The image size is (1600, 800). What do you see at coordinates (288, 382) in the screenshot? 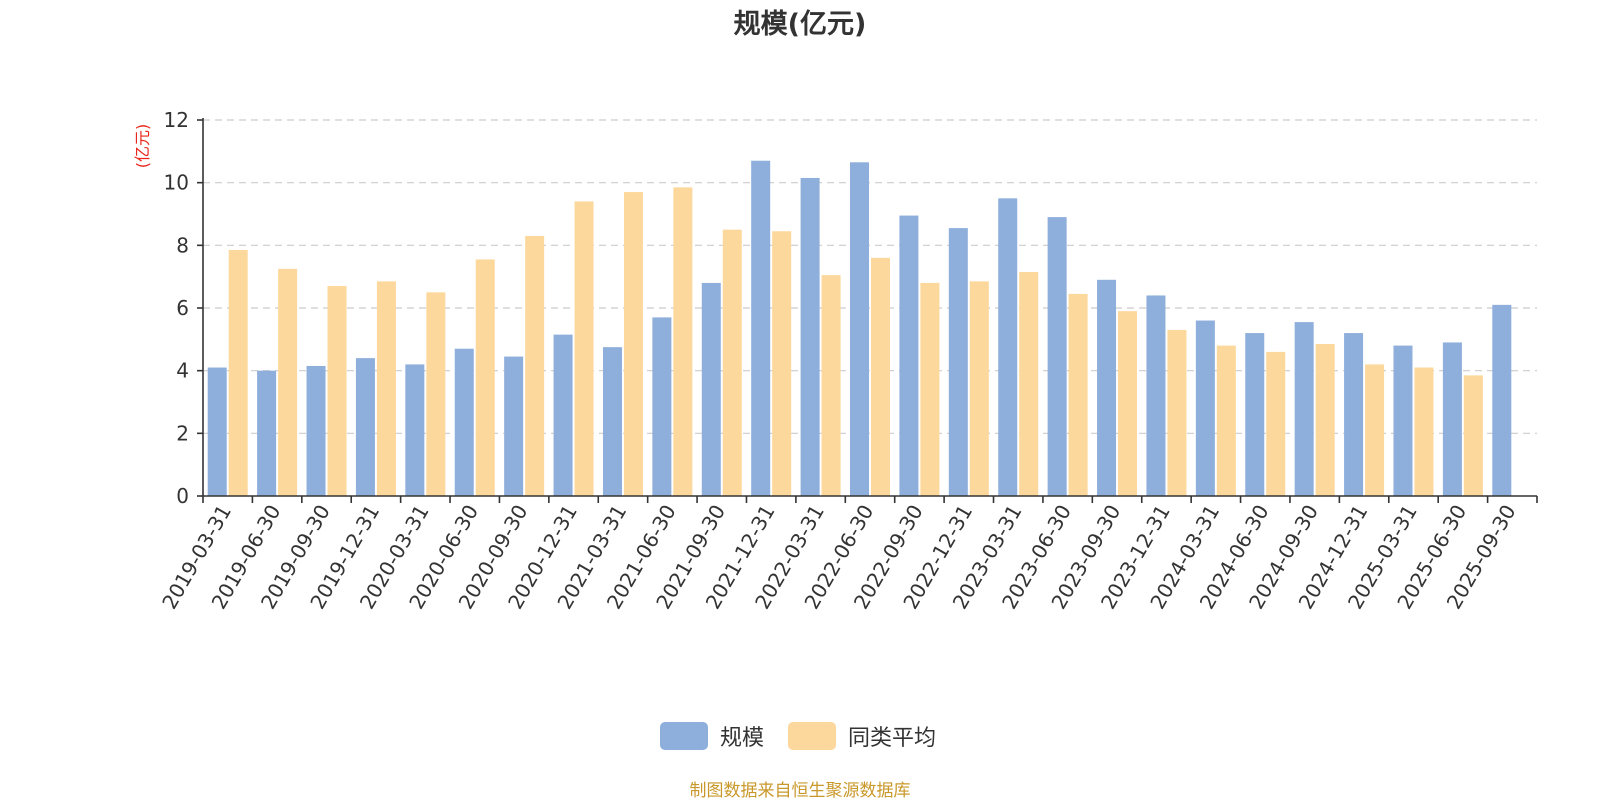
I see `bar-同类平均-2019-06-30` at bounding box center [288, 382].